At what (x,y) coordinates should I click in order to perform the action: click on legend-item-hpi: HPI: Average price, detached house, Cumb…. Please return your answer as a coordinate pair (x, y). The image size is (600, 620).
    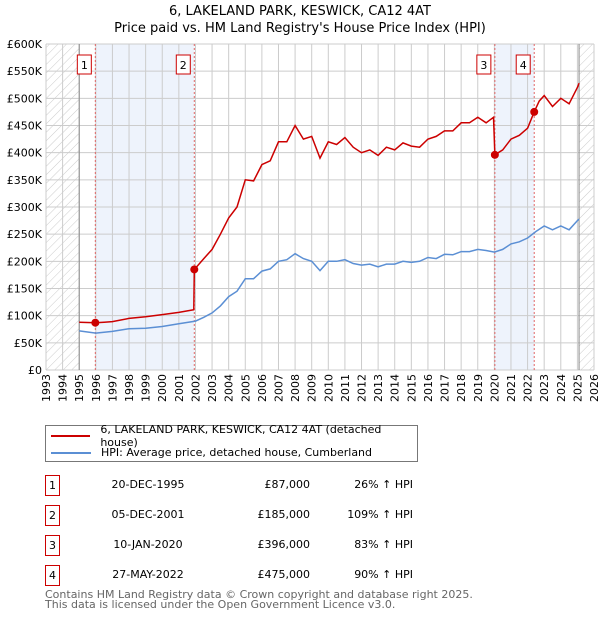
    Looking at the image, I should click on (211, 452).